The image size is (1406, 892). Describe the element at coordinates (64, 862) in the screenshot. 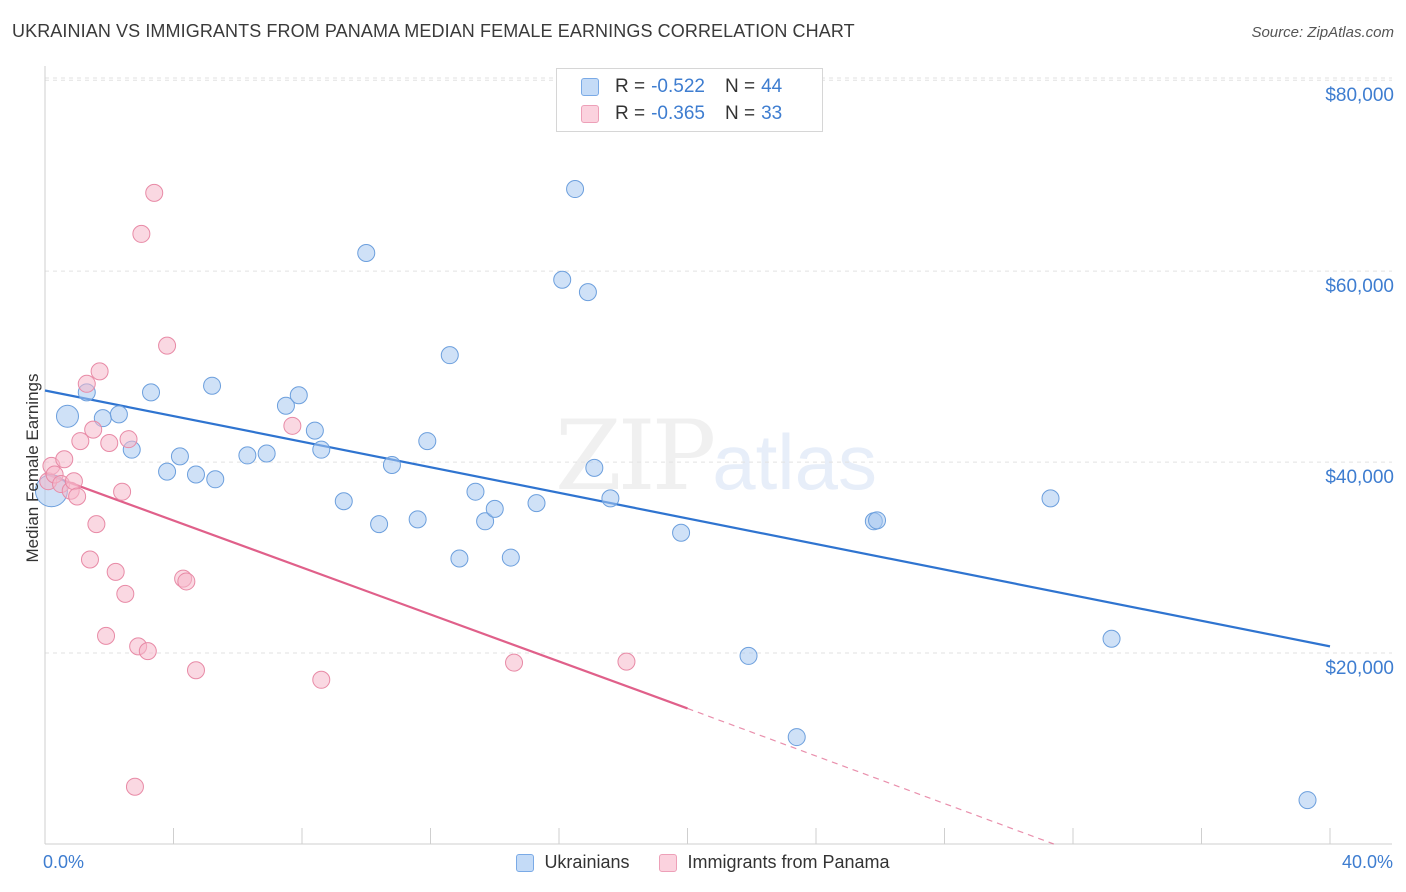

I see `x-tick-label: 0.0%` at that location.